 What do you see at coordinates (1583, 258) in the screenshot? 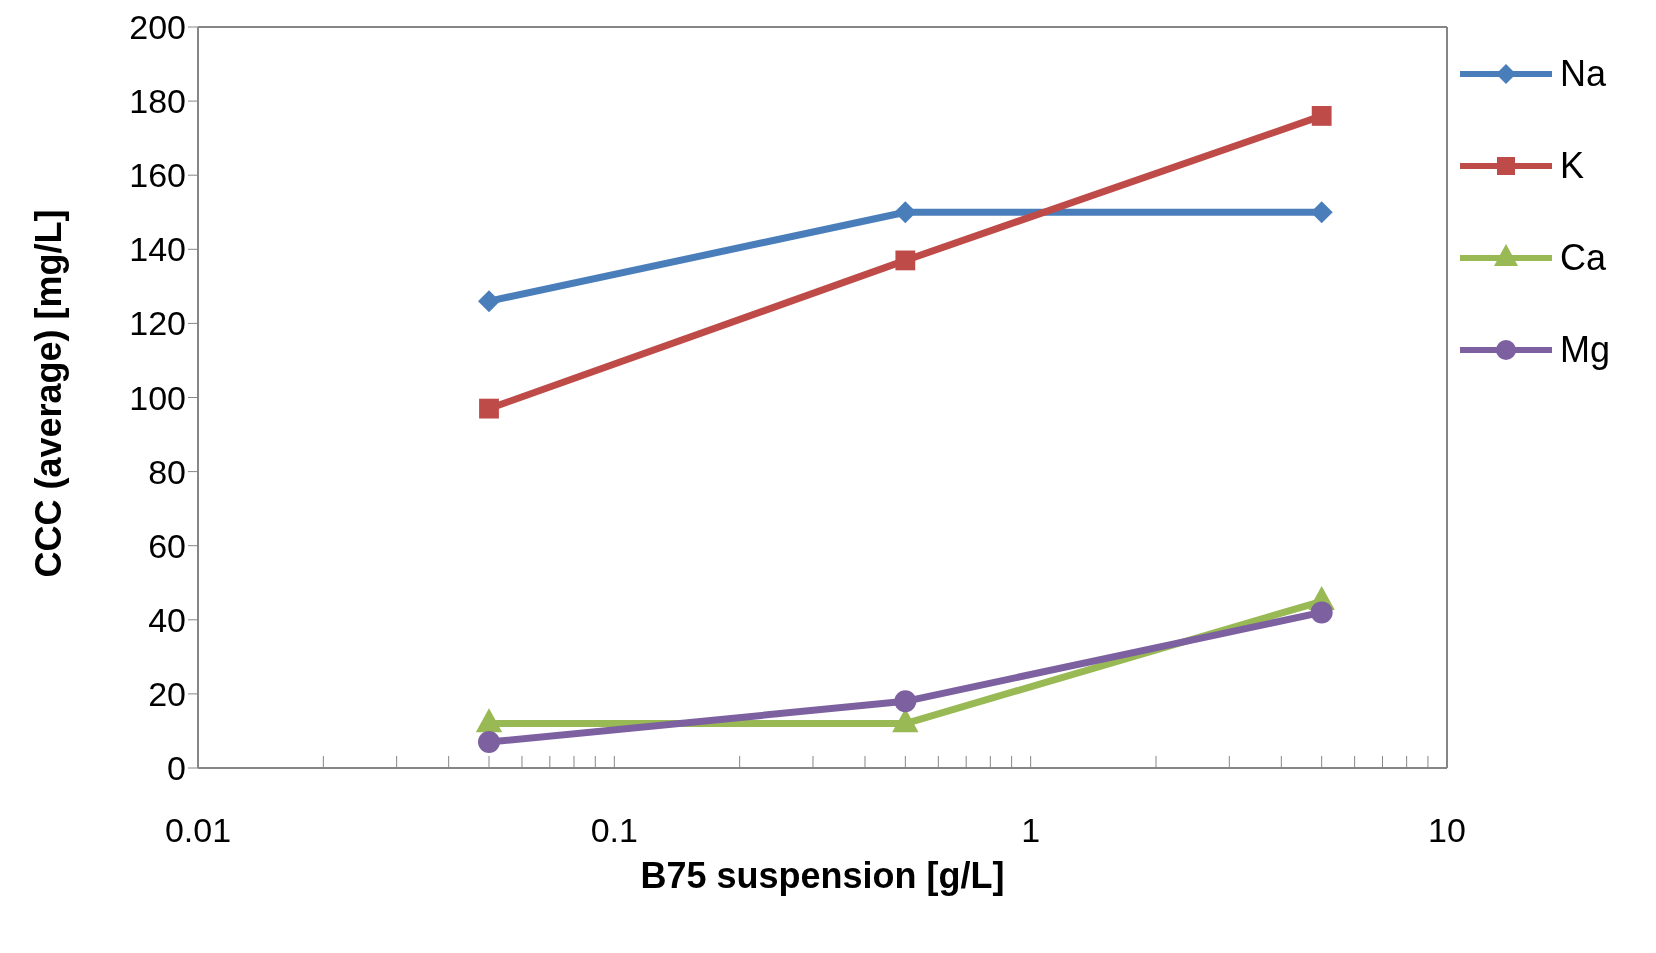
I see `legend-label: Ca` at bounding box center [1583, 258].